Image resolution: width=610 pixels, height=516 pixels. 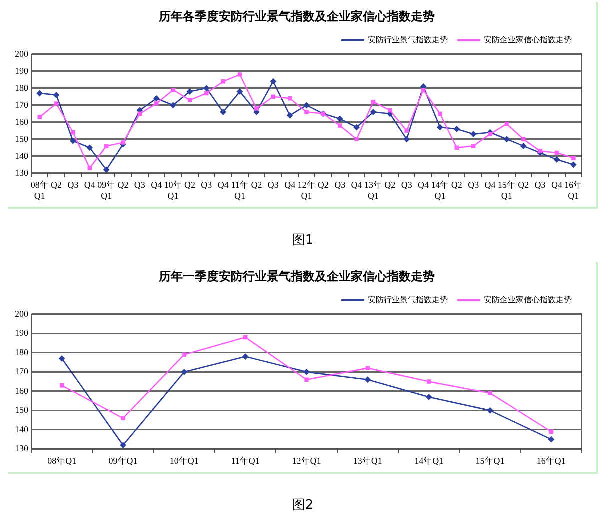 What do you see at coordinates (62, 461) in the screenshot?
I see `x-tick-label: 08年Q1` at bounding box center [62, 461].